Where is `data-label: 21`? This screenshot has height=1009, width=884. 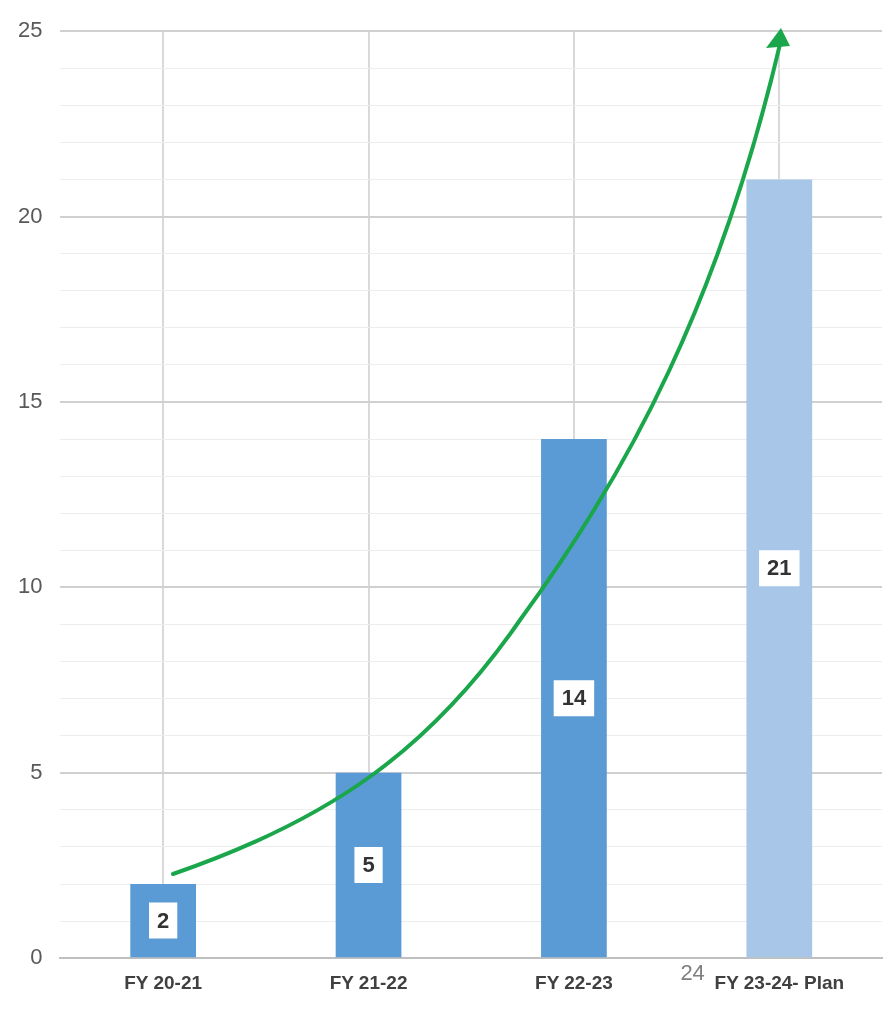 data-label: 21 is located at coordinates (779, 568).